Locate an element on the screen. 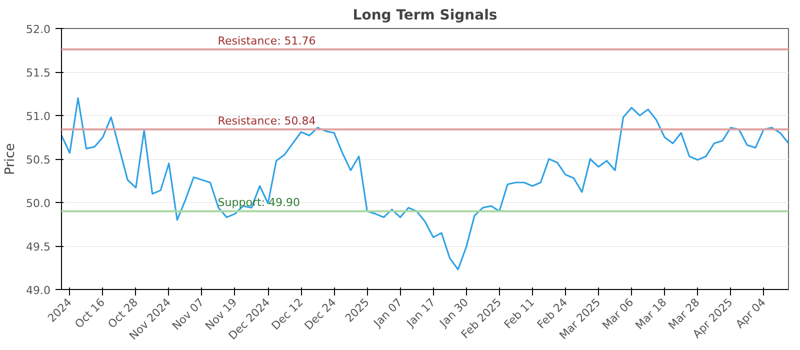 This screenshot has height=350, width=800. ref-line-label: Resistance: 51.76 is located at coordinates (267, 41).